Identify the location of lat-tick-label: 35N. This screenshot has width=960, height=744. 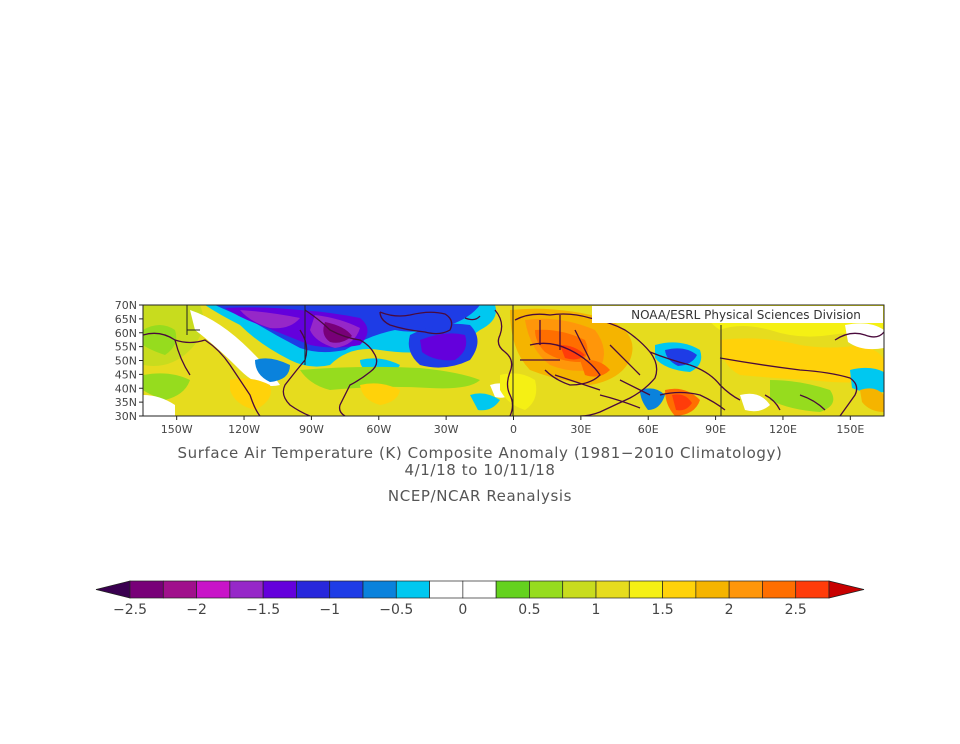
(126, 402).